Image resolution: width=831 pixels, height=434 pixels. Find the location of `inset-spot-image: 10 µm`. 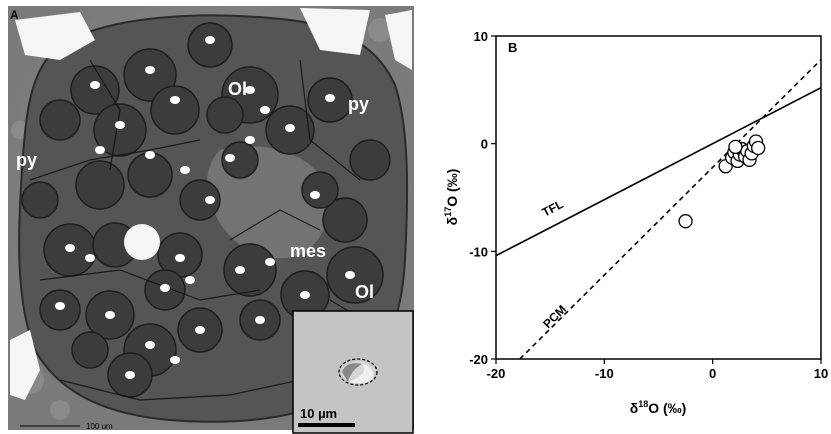

inset-spot-image: 10 µm is located at coordinates (353, 372).